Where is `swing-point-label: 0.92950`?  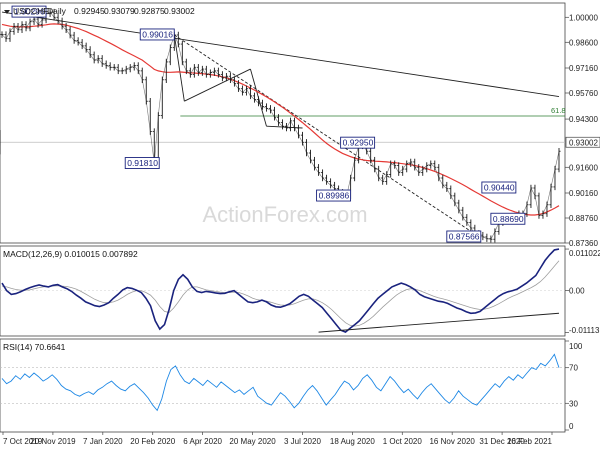
swing-point-label: 0.92950 is located at coordinates (358, 142).